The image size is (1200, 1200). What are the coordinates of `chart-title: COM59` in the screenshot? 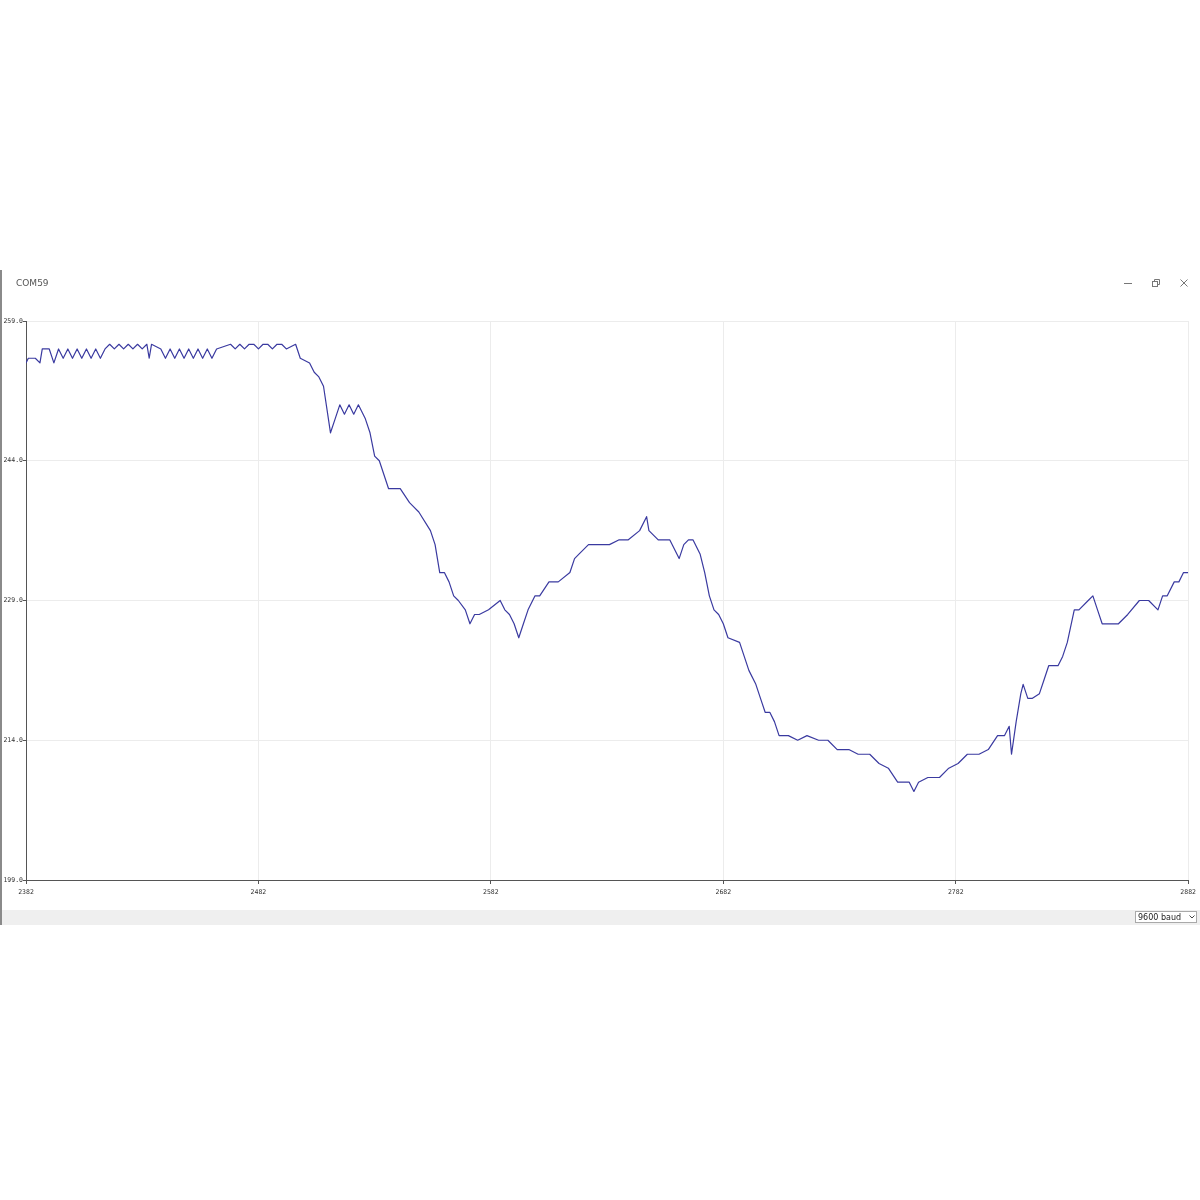 It's located at (32, 283).